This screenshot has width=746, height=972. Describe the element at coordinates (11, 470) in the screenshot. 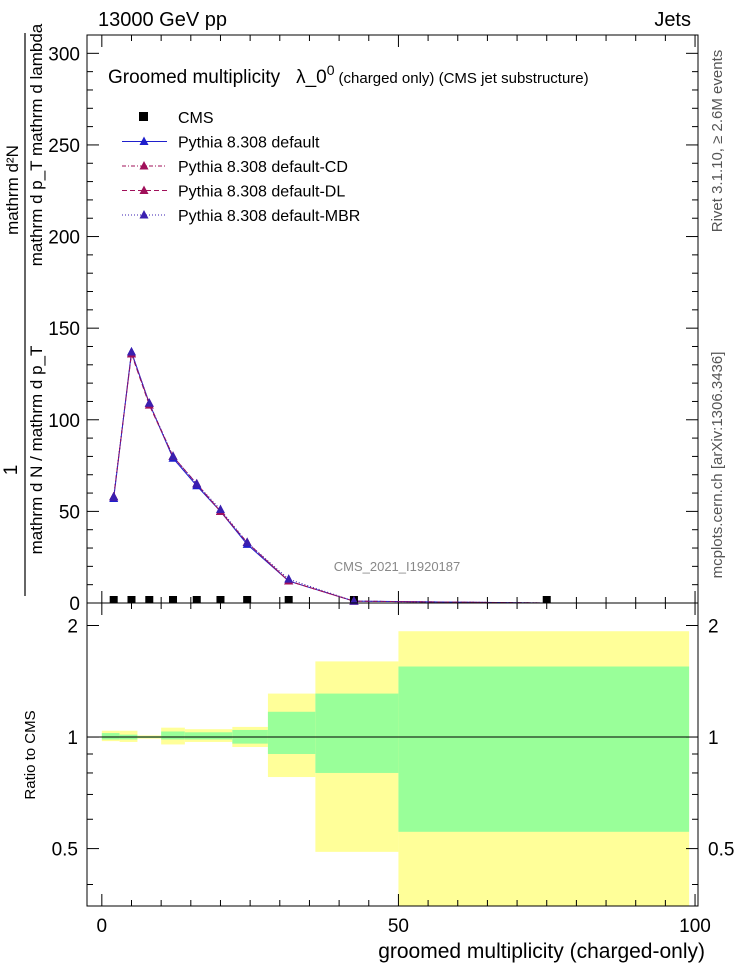

I see `y-label-numerator-one: 1` at that location.